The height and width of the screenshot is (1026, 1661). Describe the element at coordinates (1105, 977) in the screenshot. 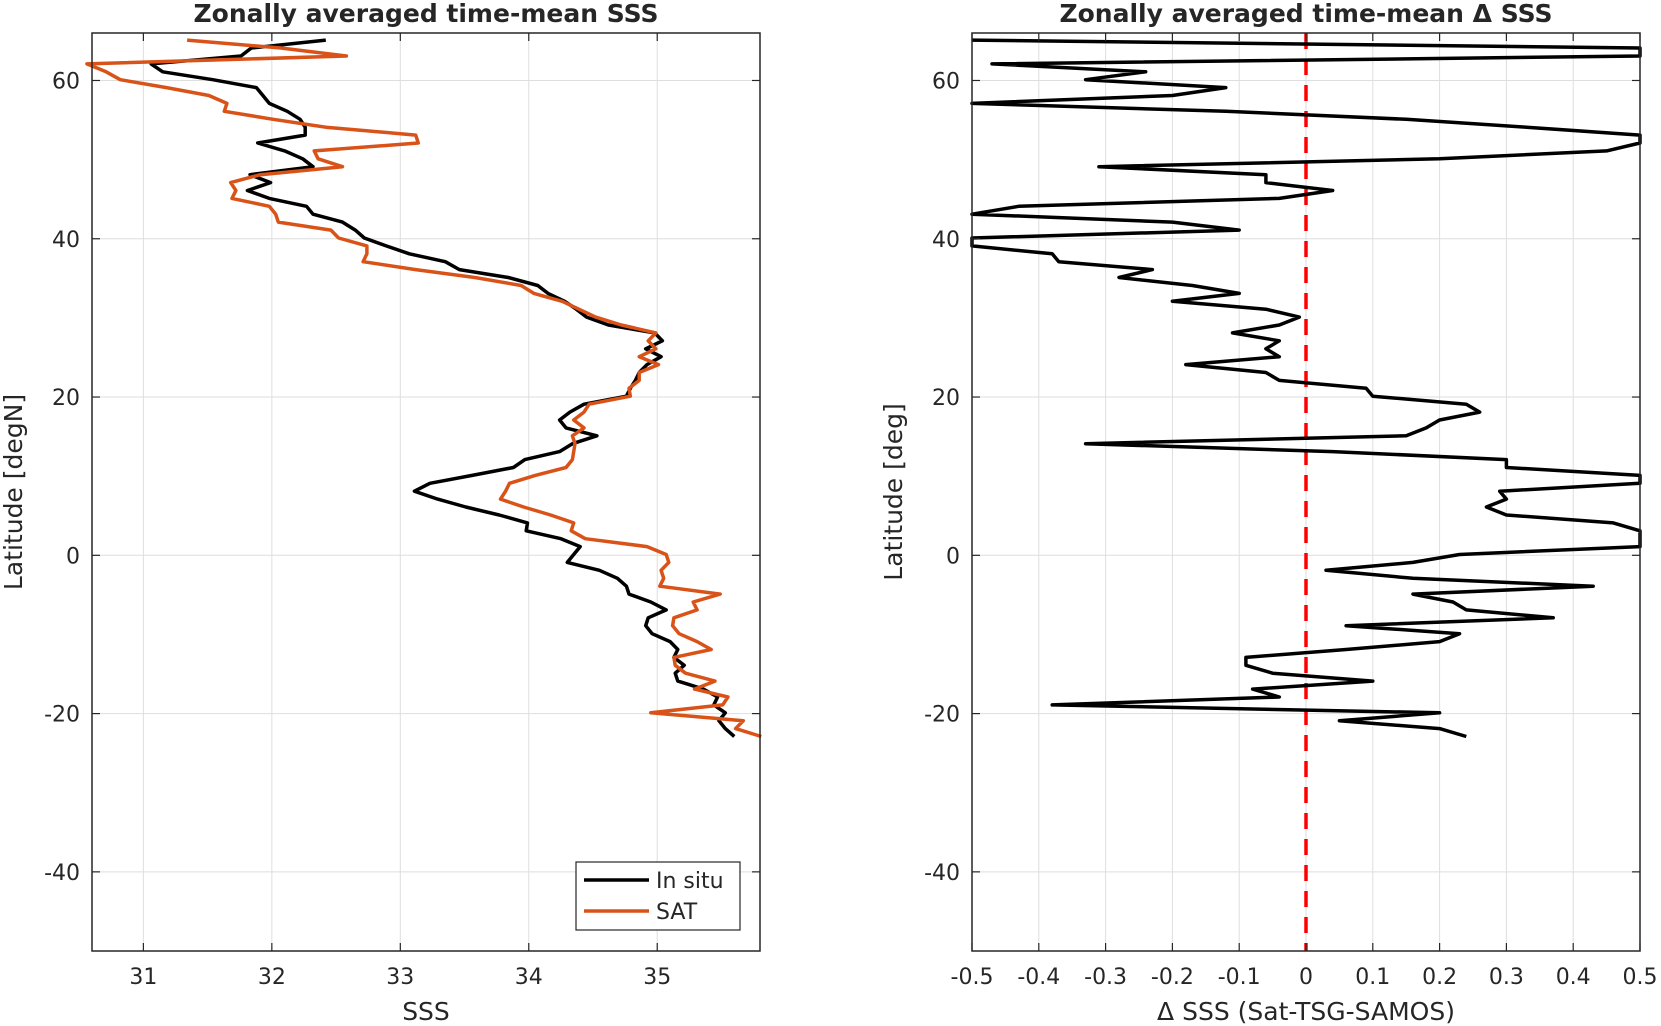

I see `delta-x-tick-label: -0.3` at that location.